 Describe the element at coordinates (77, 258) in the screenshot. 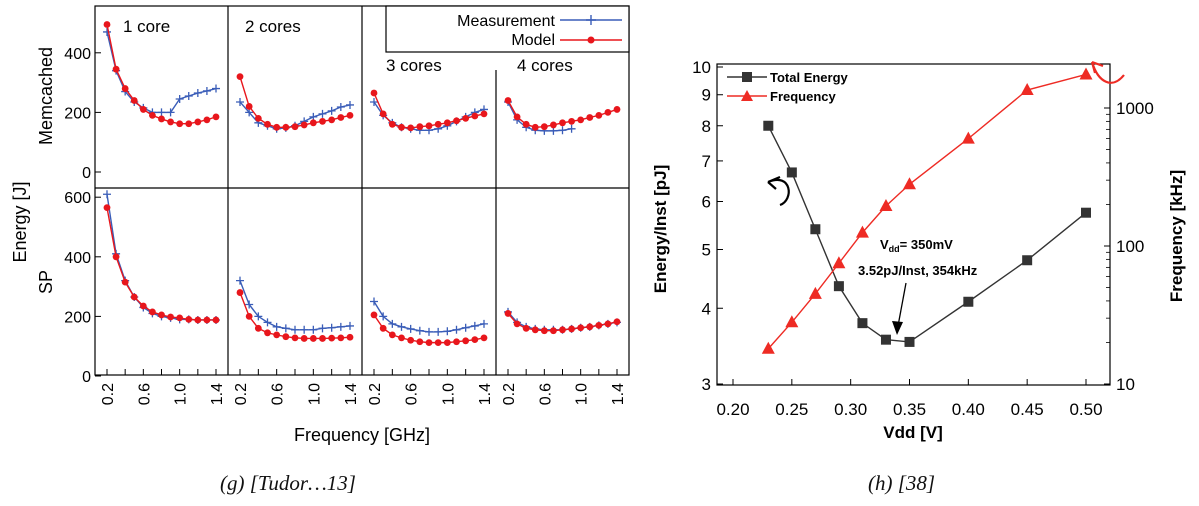

I see `y-tick-label: 400` at that location.